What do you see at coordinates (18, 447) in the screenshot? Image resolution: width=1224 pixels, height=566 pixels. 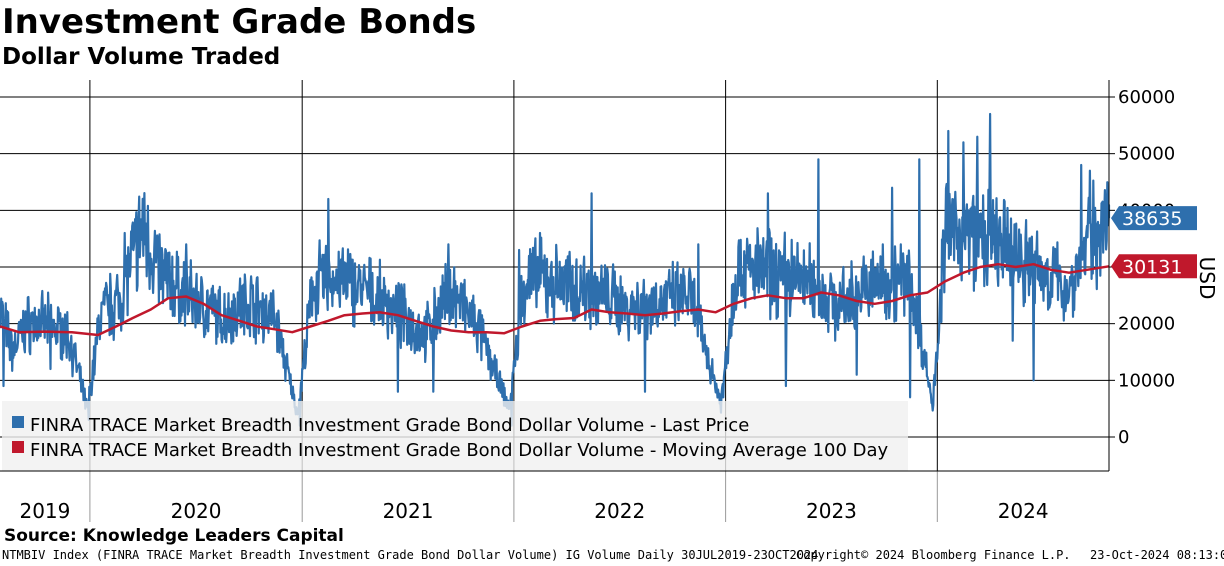 I see `legend-swatch-moving-average` at bounding box center [18, 447].